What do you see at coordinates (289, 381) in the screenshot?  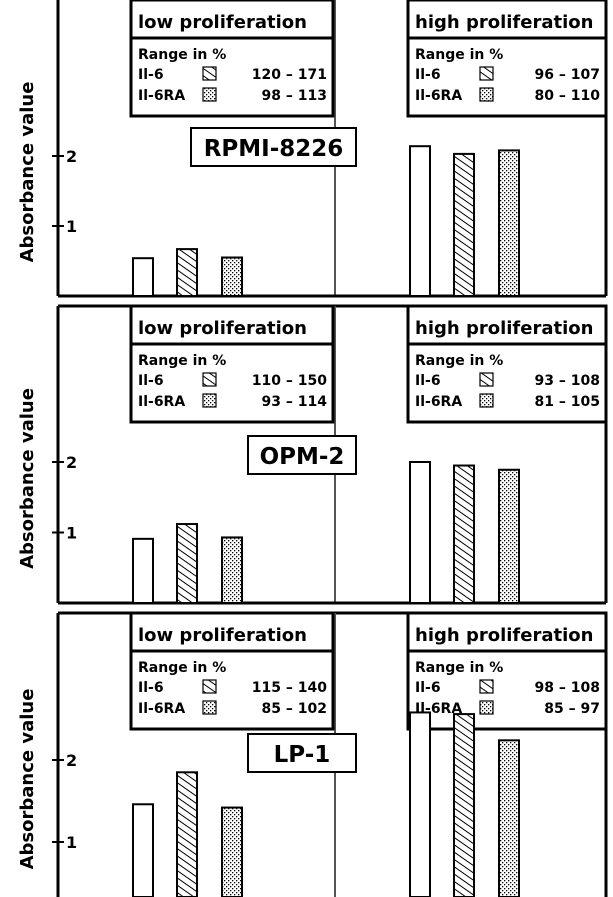 I see `legend-entry-range: 110 – 150` at bounding box center [289, 381].